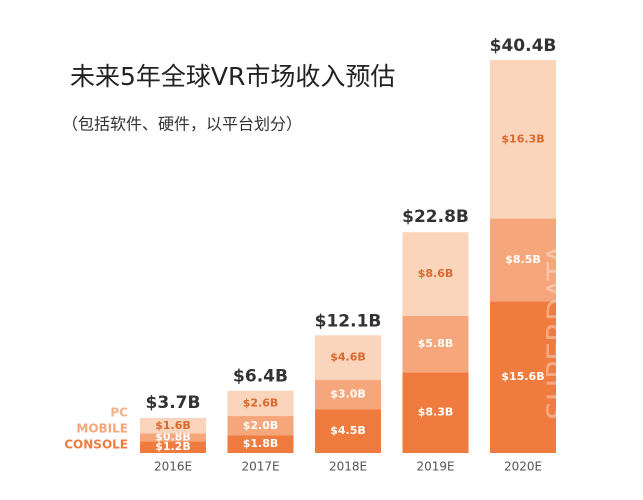  I want to click on segment-label: $16.3B, so click(522, 138).